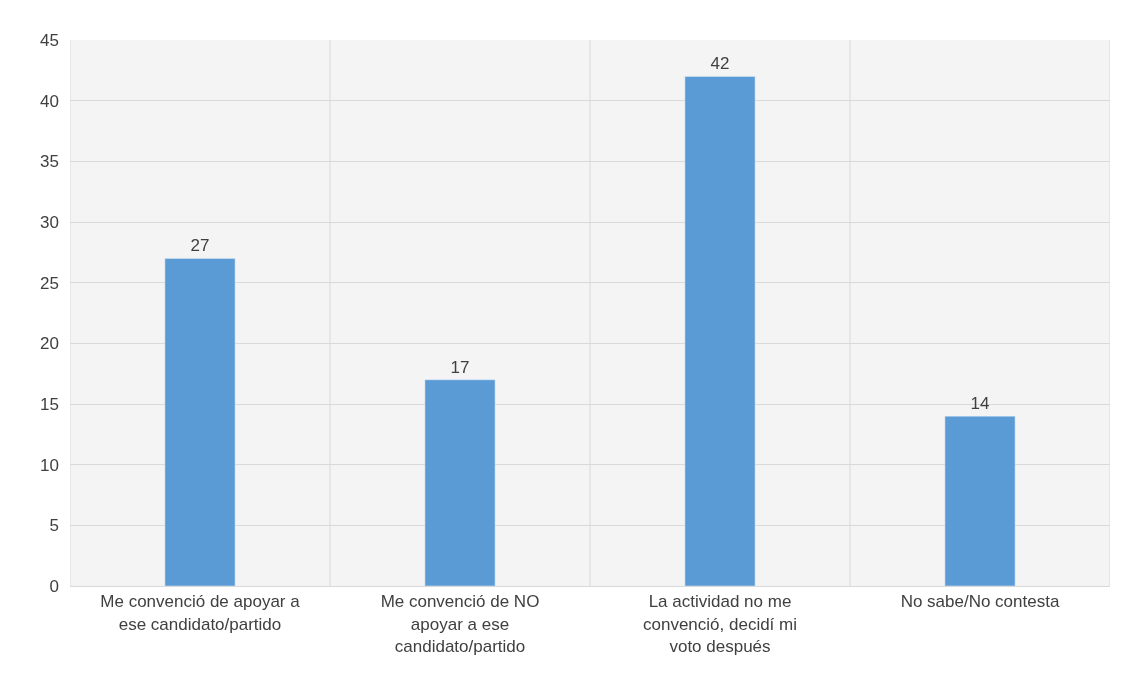 The height and width of the screenshot is (696, 1125). I want to click on data-label: 27, so click(200, 246).